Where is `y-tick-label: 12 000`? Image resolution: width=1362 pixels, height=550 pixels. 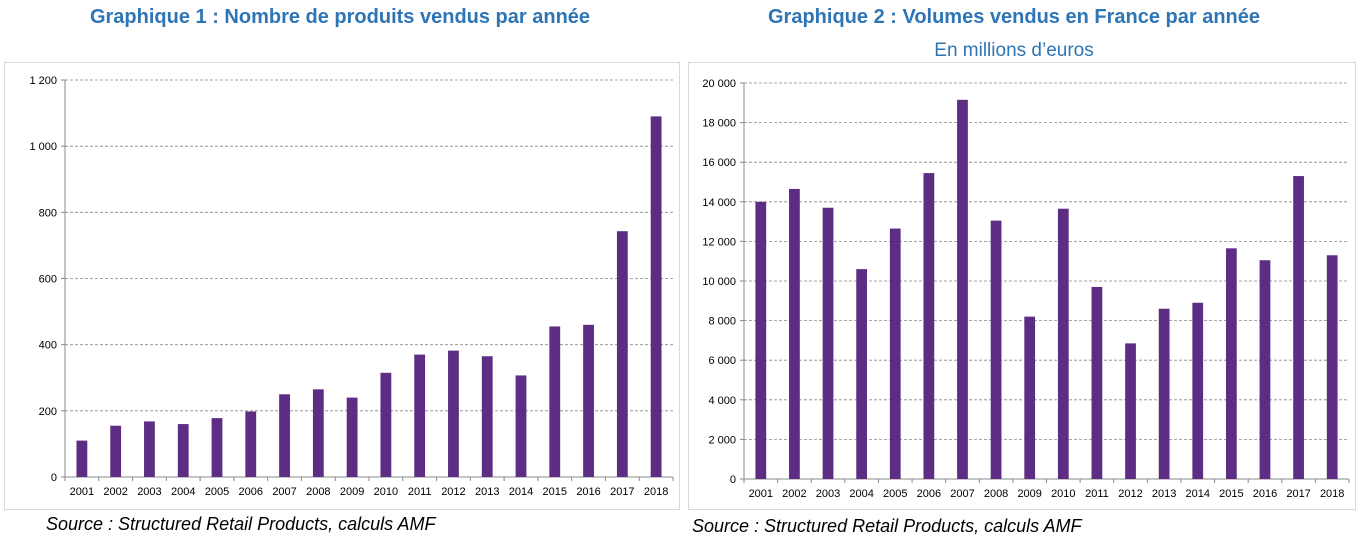
y-tick-label: 12 000 is located at coordinates (719, 242).